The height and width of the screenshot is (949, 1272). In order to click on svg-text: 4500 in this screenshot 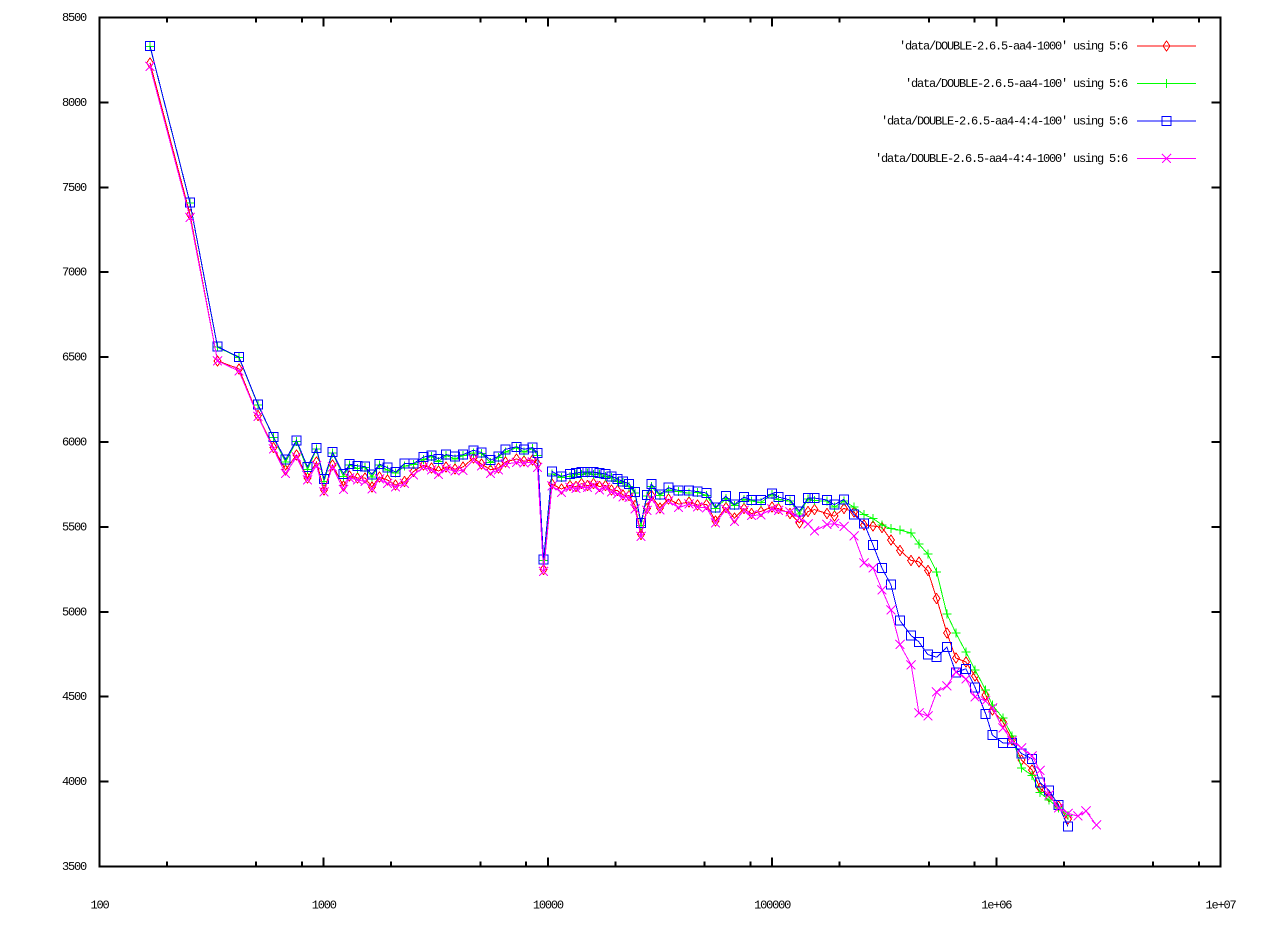, I will do `click(74, 697)`.